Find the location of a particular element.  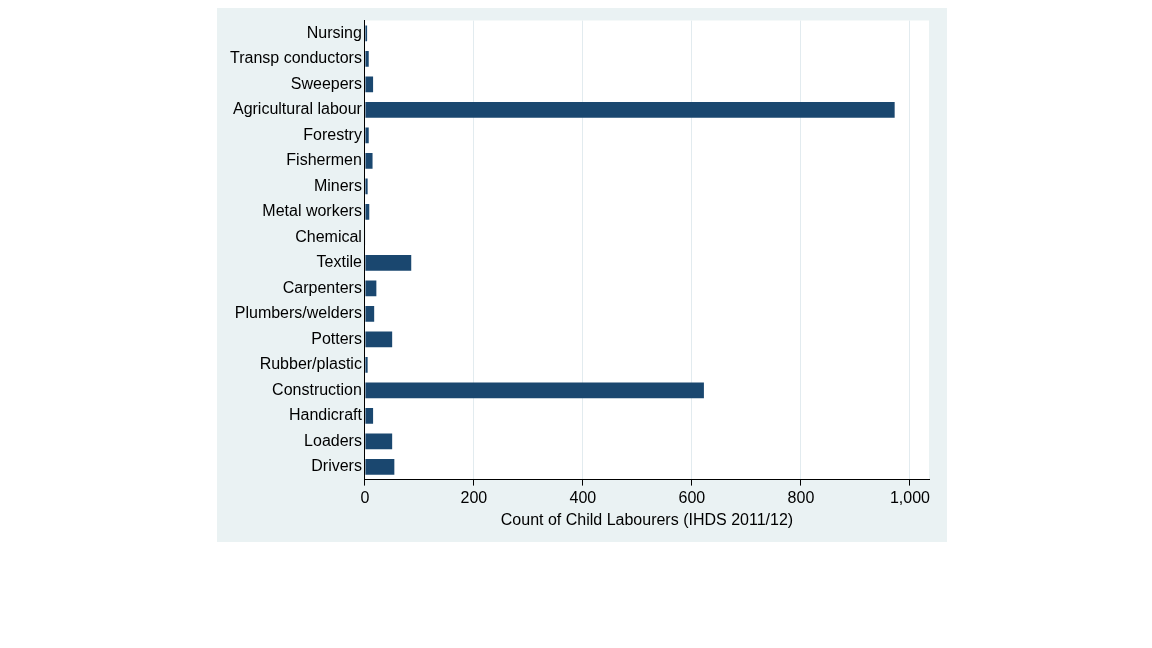

y-tick-label: Transp conductors is located at coordinates (295, 58).